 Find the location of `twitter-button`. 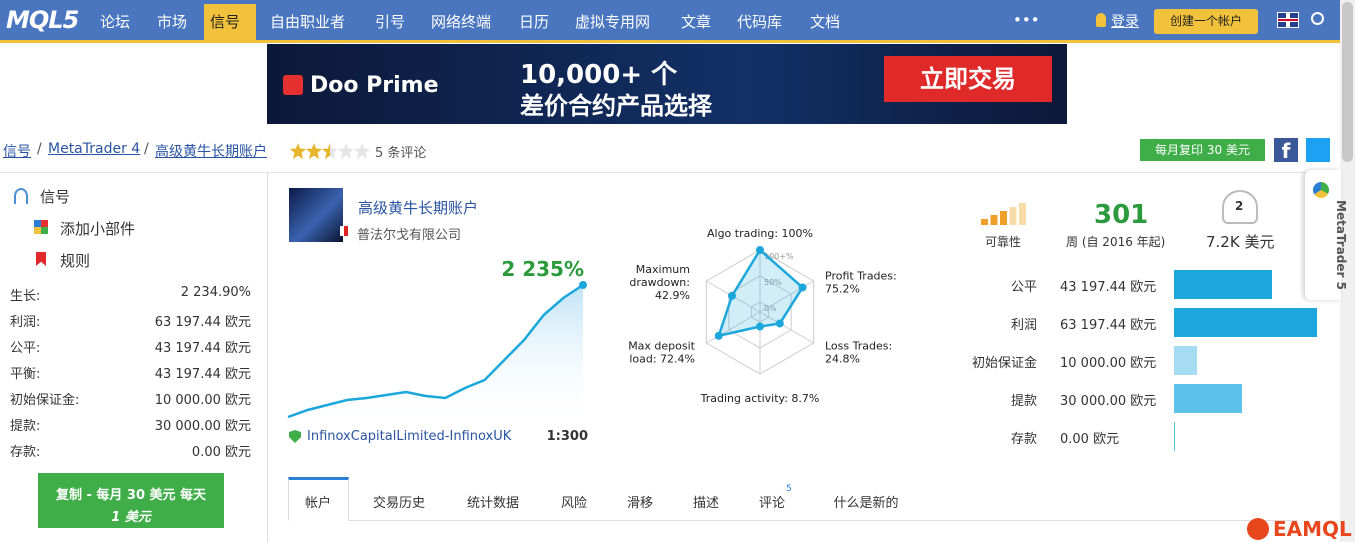

twitter-button is located at coordinates (1318, 150).